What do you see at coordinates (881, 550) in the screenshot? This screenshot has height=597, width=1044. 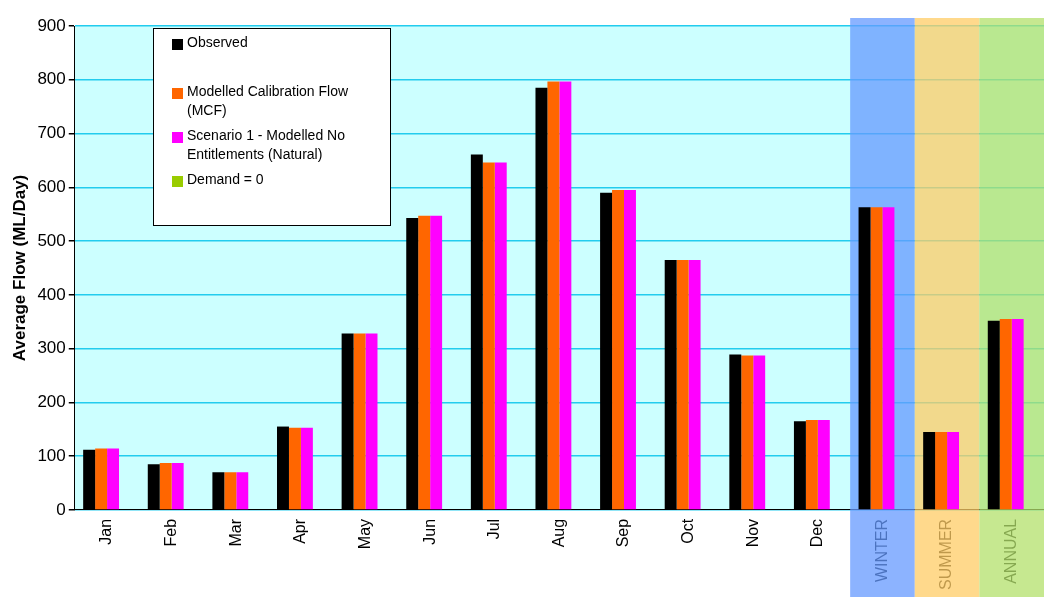 I see `x-tick-label: WINTER` at bounding box center [881, 550].